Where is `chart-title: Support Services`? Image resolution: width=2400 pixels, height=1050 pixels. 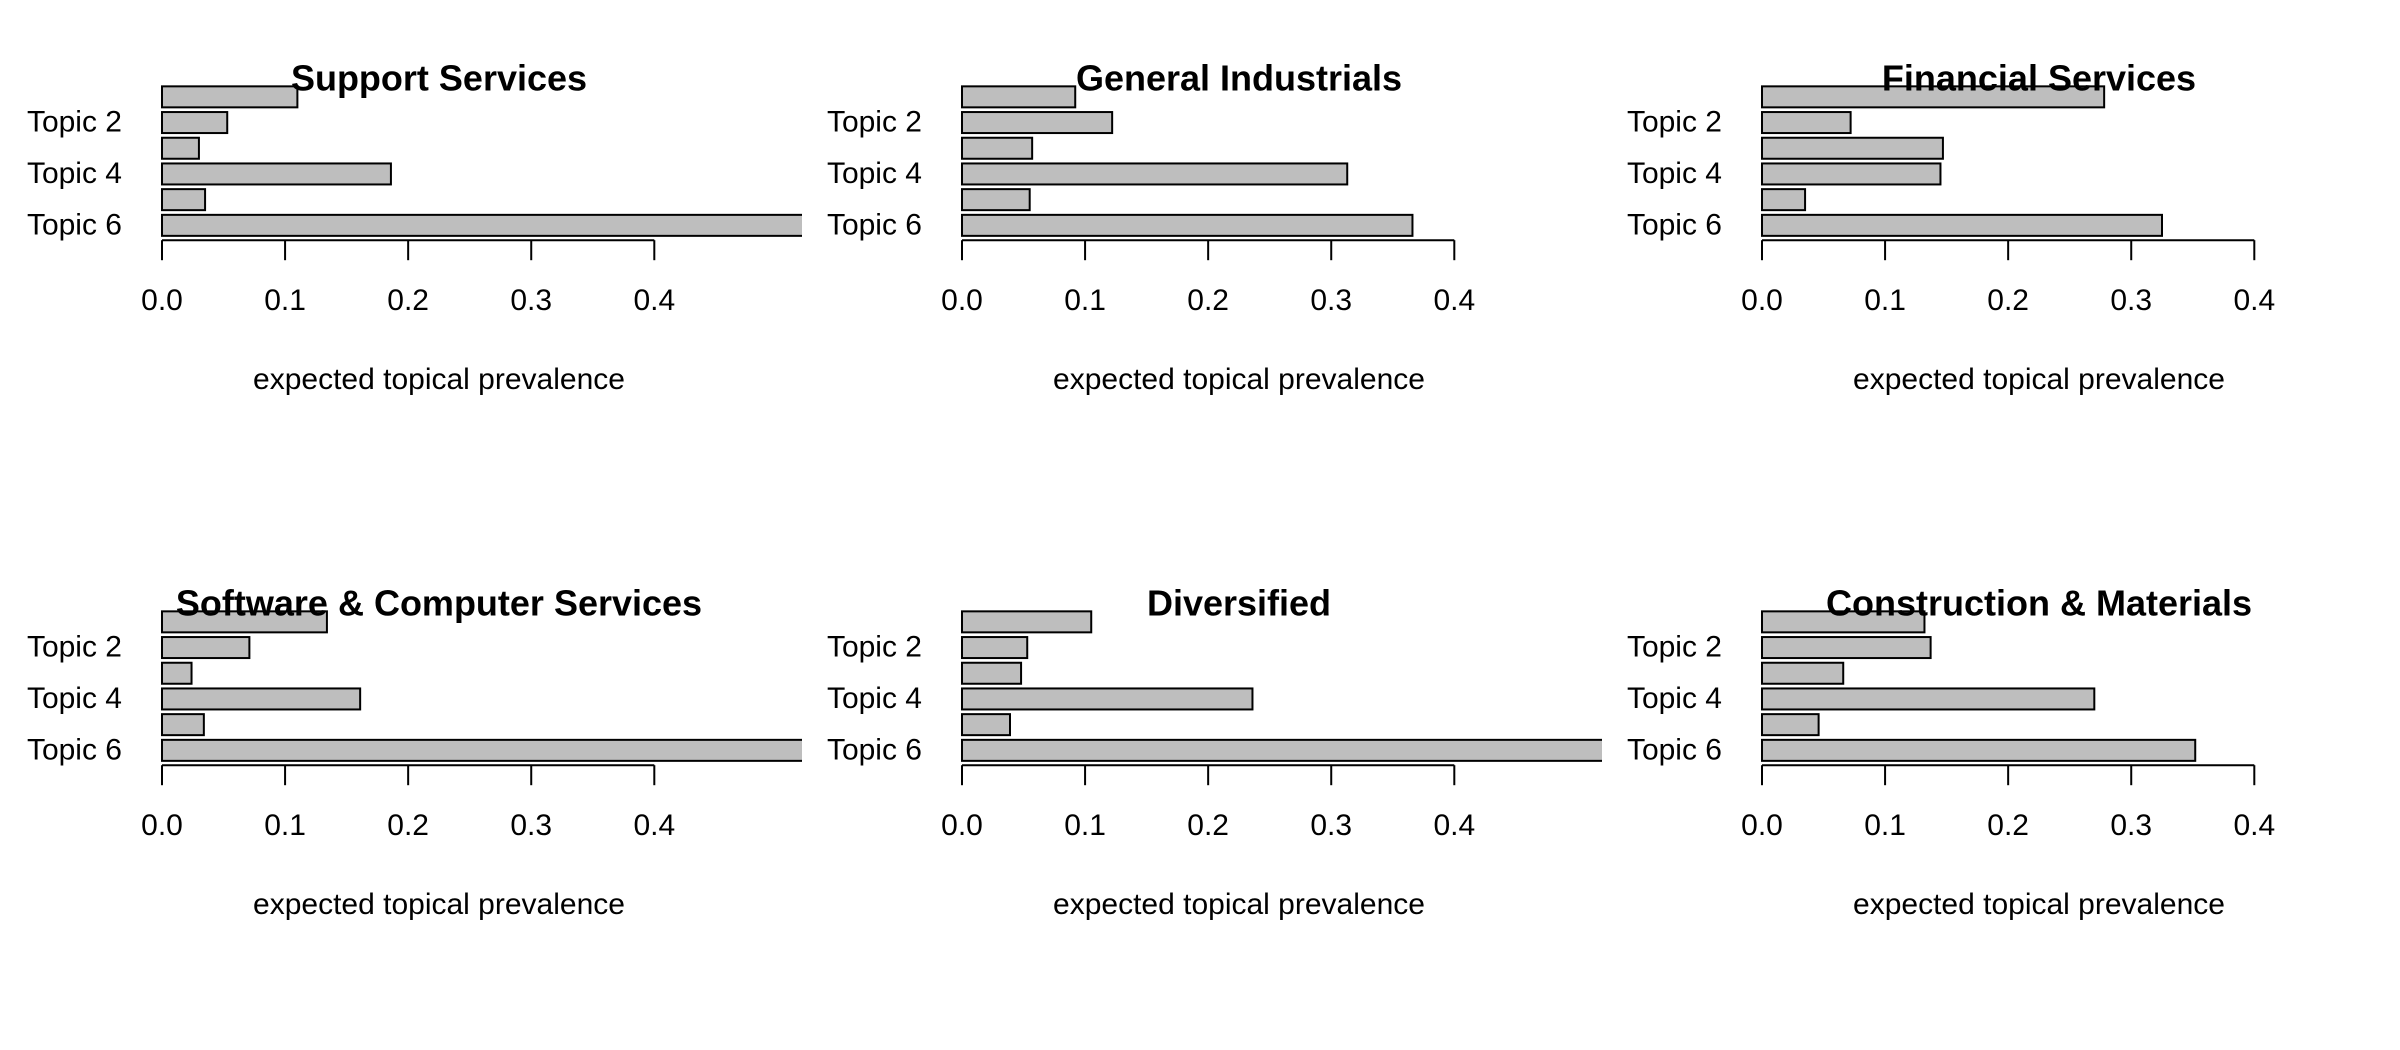
chart-title: Support Services is located at coordinates (439, 78).